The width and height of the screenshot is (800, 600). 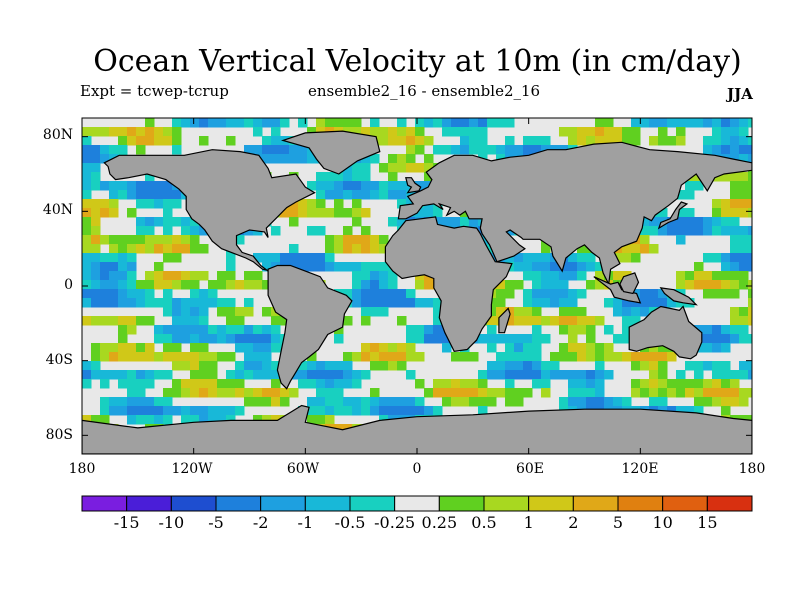 I want to click on lon-label-60w: 60W, so click(x=303, y=469).